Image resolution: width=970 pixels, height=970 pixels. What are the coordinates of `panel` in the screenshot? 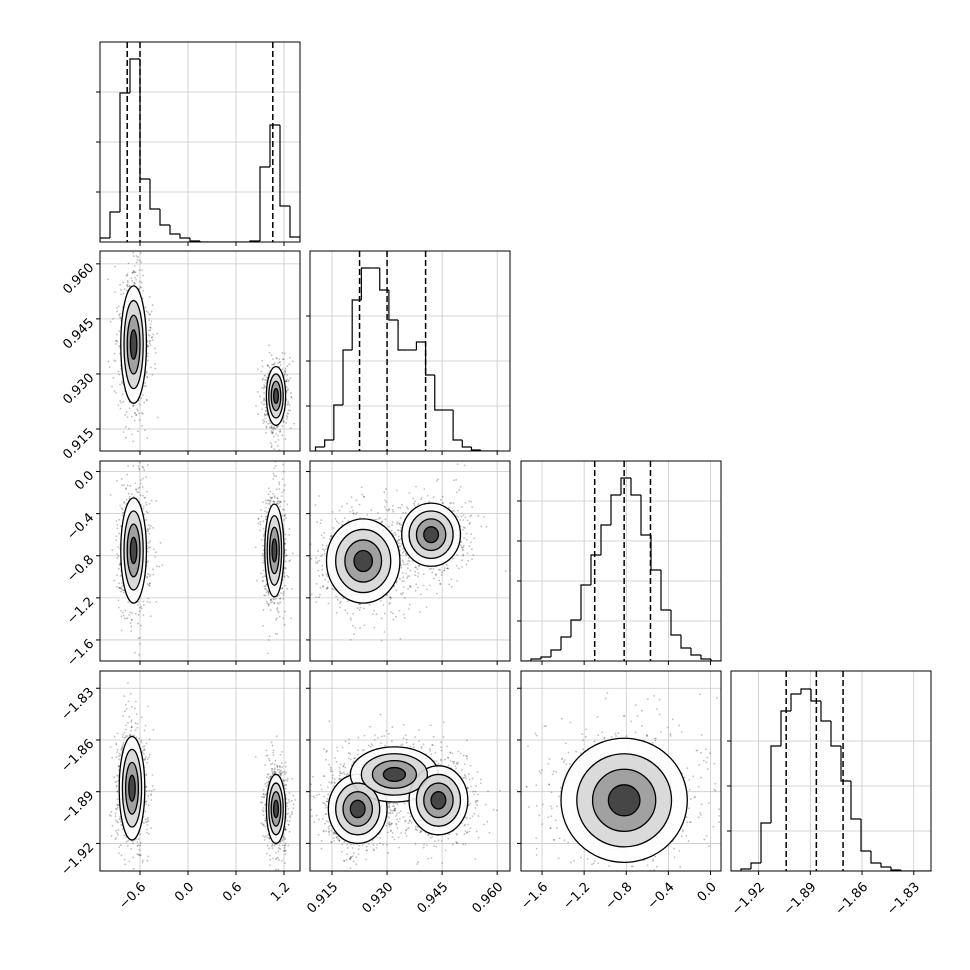 It's located at (831, 771).